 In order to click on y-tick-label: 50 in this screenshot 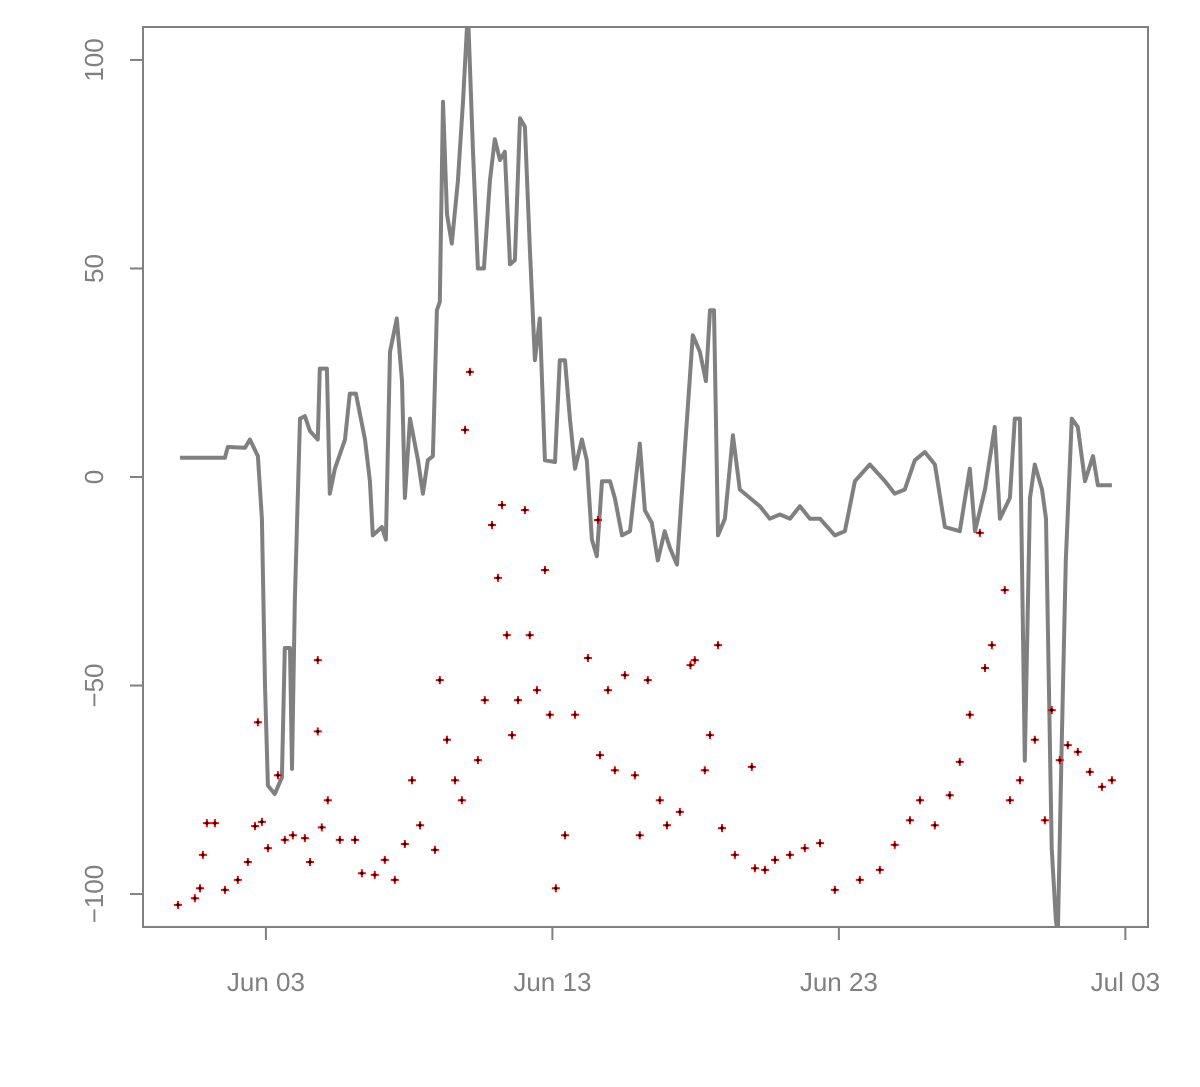, I will do `click(94, 268)`.